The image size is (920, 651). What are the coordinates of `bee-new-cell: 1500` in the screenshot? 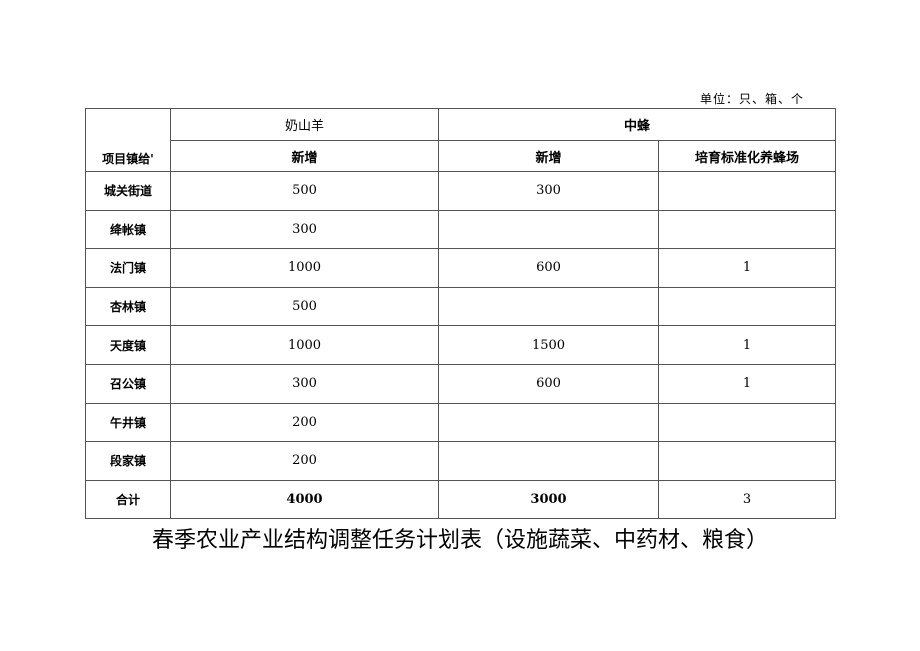 It's located at (548, 345).